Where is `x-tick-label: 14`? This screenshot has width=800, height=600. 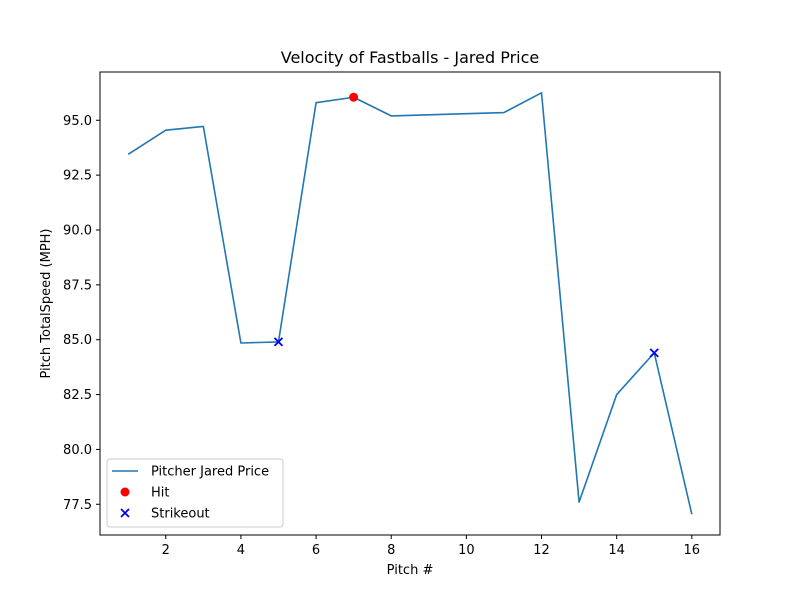 x-tick-label: 14 is located at coordinates (616, 550).